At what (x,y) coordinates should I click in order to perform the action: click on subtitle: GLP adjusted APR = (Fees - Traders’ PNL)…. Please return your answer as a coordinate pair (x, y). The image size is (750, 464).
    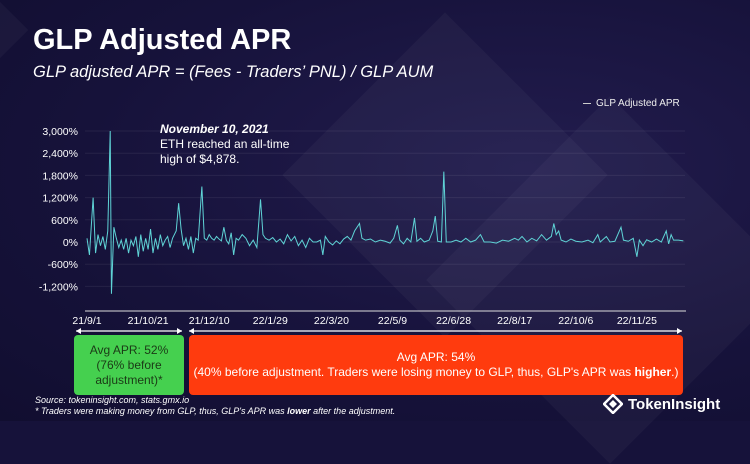
    Looking at the image, I should click on (233, 72).